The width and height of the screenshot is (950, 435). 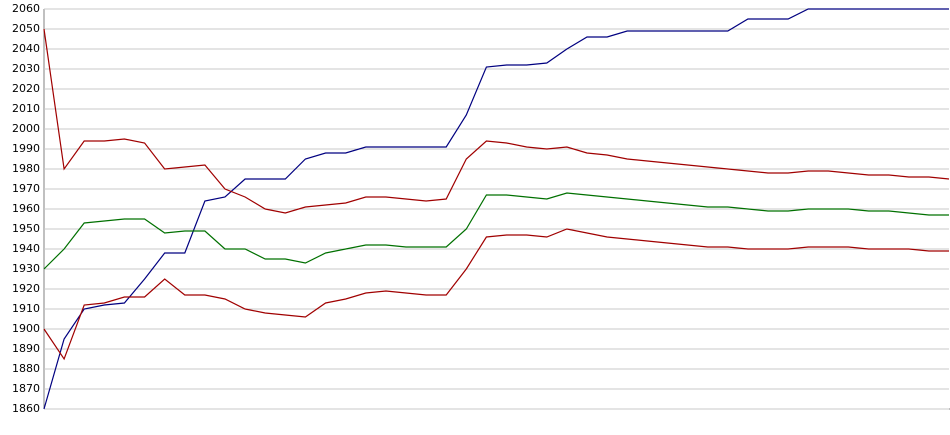 What do you see at coordinates (26, 148) in the screenshot?
I see `y-tick-label: 1990` at bounding box center [26, 148].